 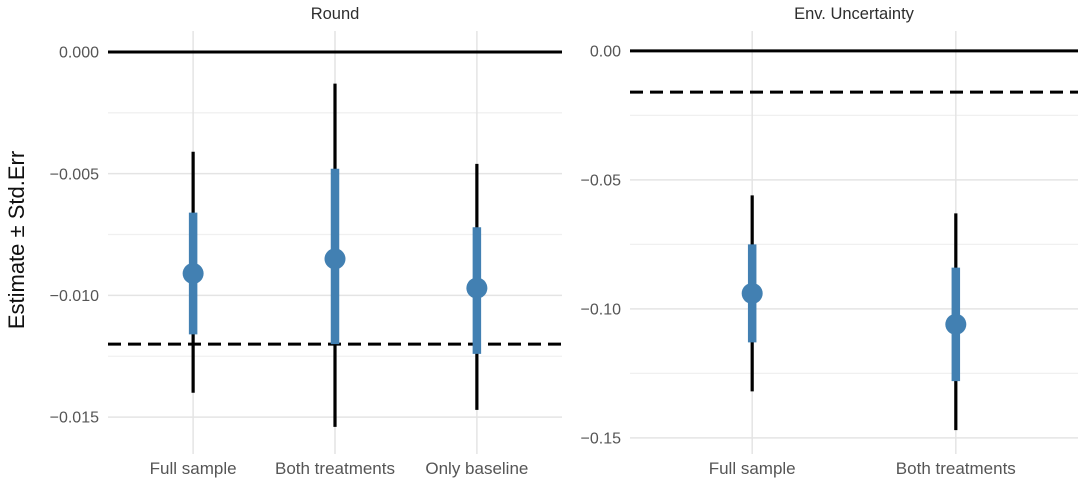 I want to click on y-tick-label: −0.05, so click(x=601, y=180).